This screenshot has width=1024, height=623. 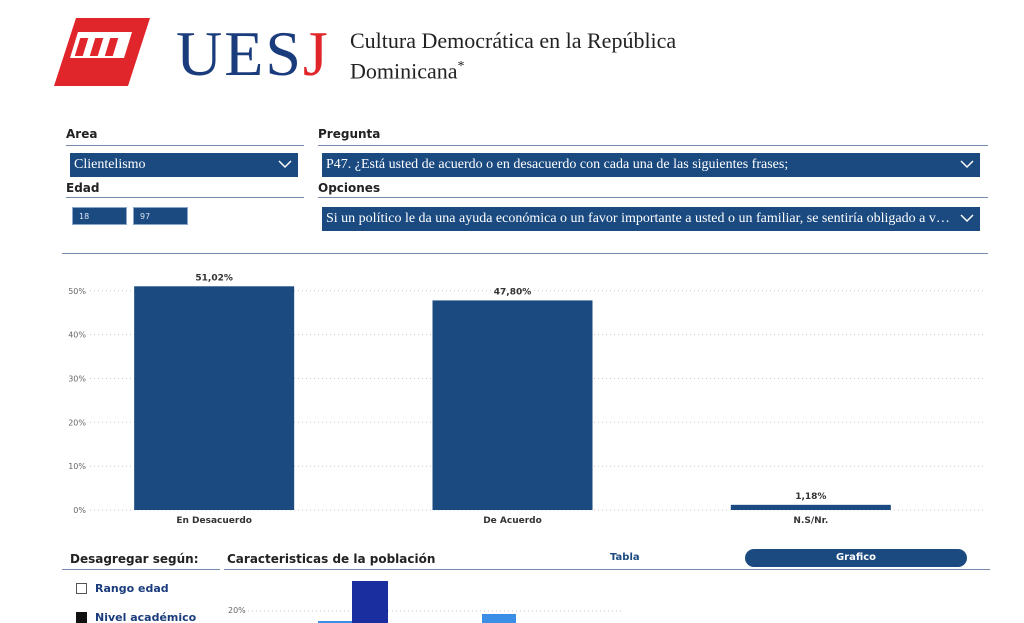 What do you see at coordinates (331, 559) in the screenshot?
I see `population-title: Caracteristicas de la población` at bounding box center [331, 559].